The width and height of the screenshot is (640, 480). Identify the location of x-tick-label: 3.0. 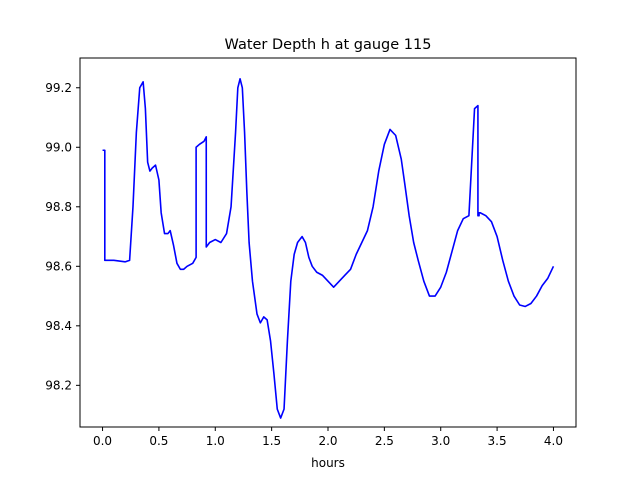
(440, 441).